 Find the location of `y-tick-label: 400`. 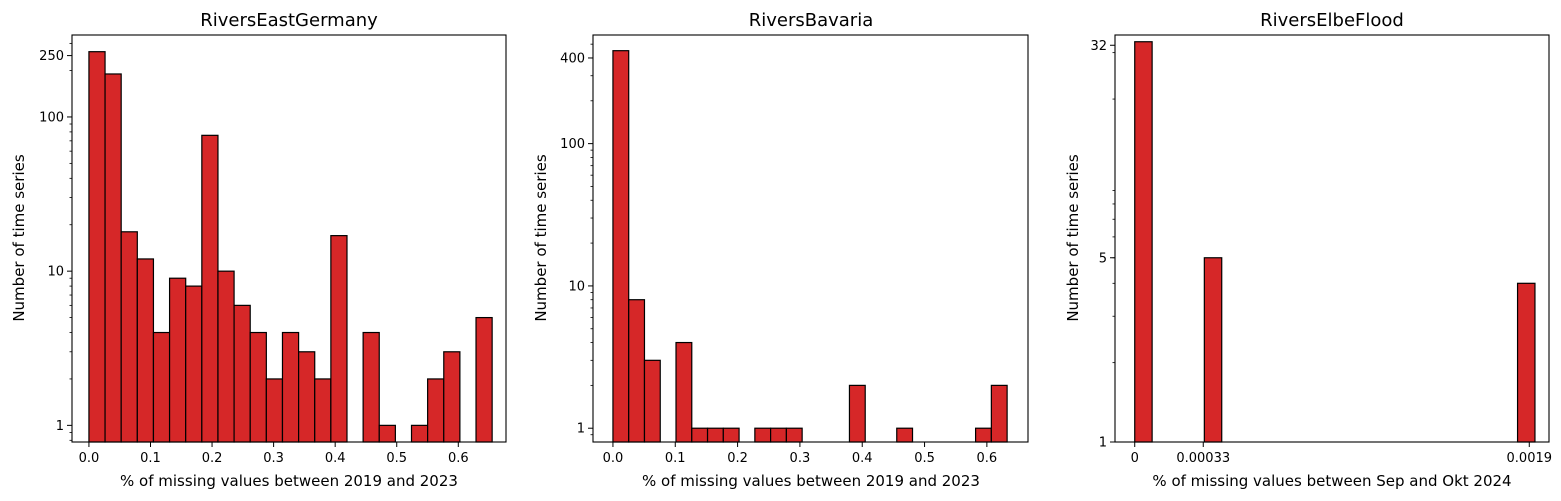

y-tick-label: 400 is located at coordinates (572, 58).